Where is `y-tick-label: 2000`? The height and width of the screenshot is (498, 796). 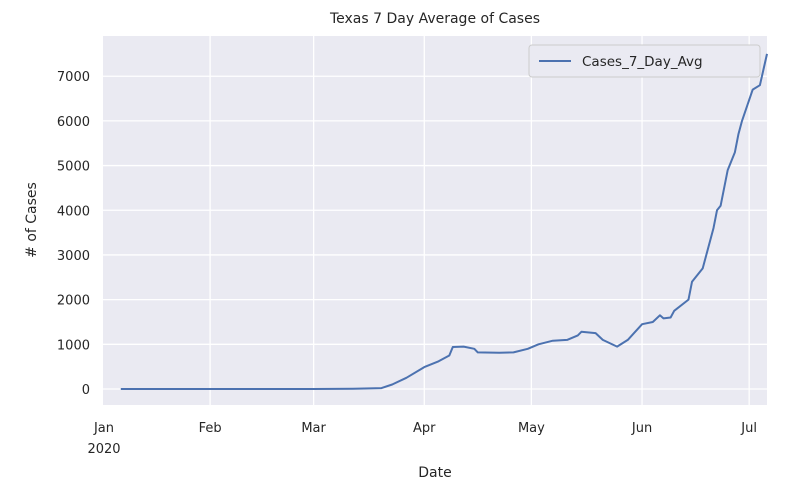
y-tick-label: 2000 is located at coordinates (73, 301).